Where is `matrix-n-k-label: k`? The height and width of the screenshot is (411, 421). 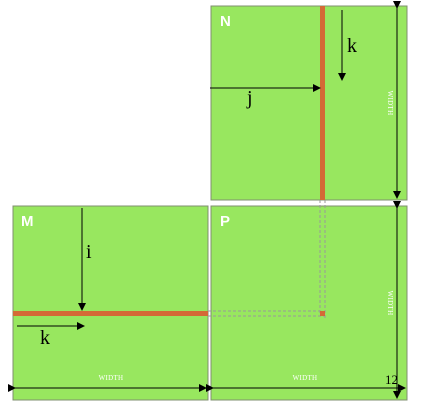
matrix-n-k-label: k is located at coordinates (352, 46).